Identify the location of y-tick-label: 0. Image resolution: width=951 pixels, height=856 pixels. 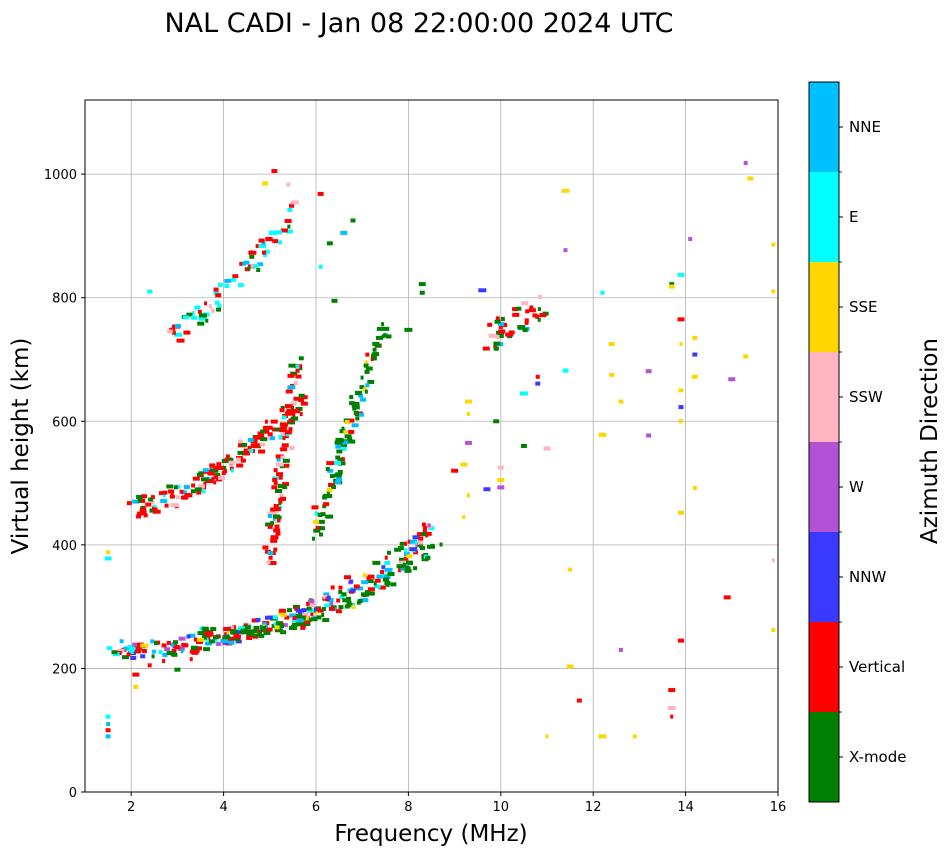
(73, 793).